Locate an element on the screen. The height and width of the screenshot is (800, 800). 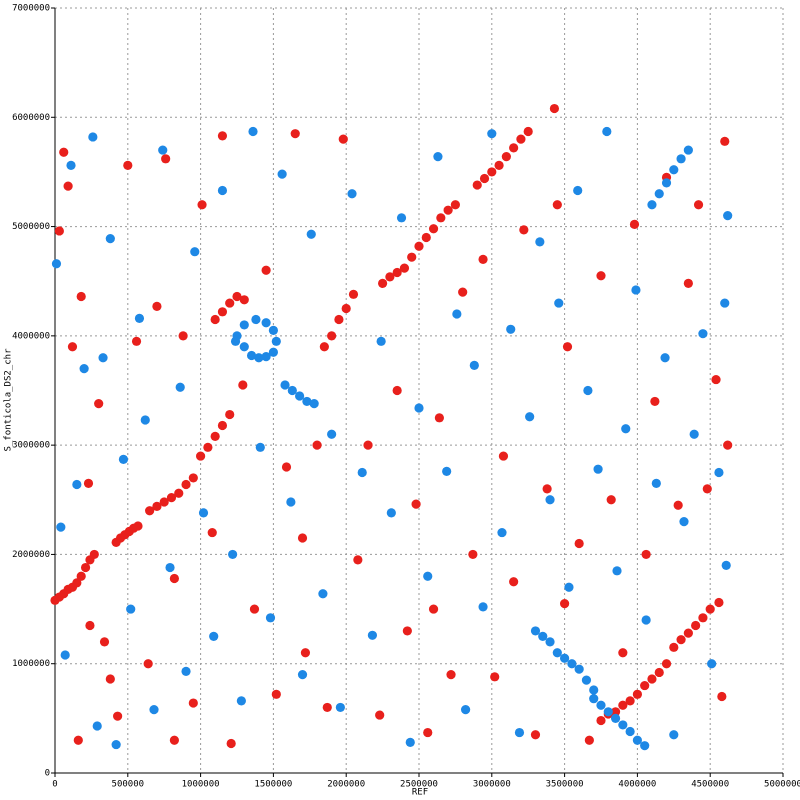
x-tick-label: 2000000 is located at coordinates (346, 785).